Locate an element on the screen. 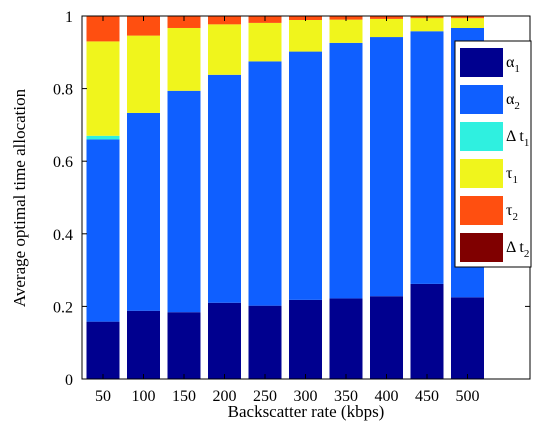 Image resolution: width=550 pixels, height=437 pixels. x-tick-label: 400 is located at coordinates (387, 396).